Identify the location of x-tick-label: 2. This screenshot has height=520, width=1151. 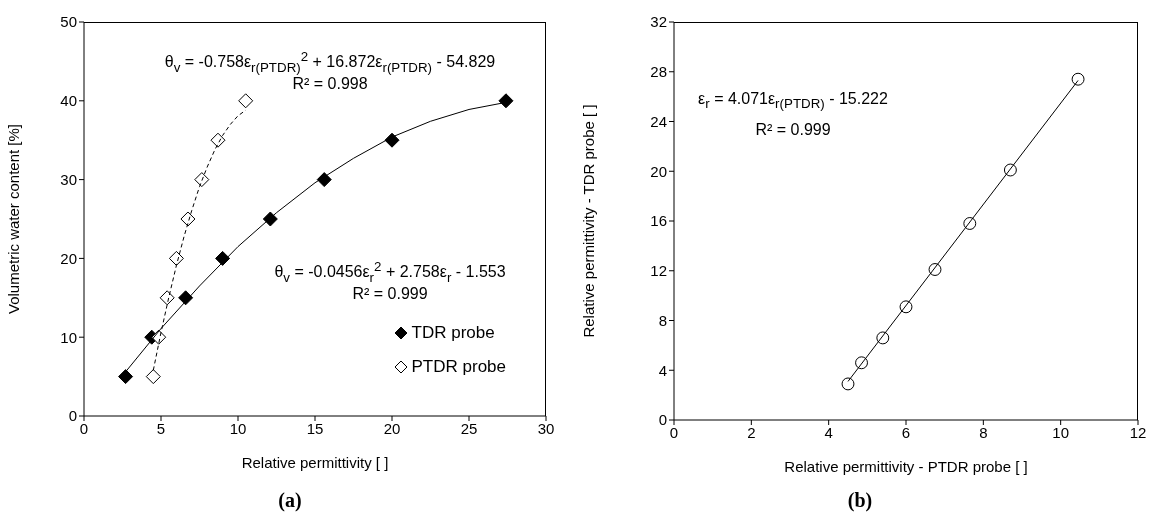
(751, 432).